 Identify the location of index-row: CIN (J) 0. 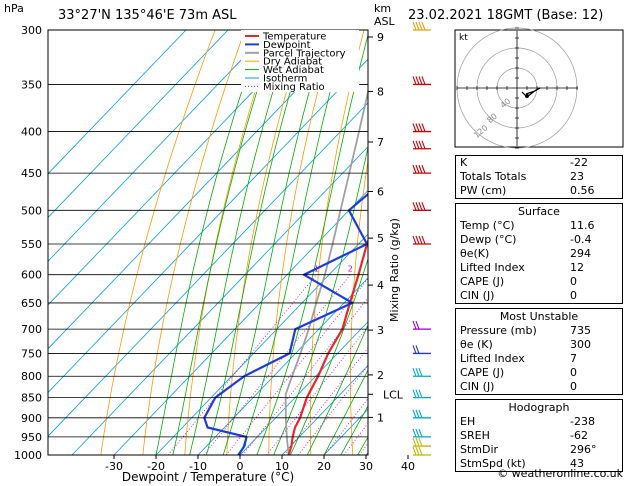
(539, 296).